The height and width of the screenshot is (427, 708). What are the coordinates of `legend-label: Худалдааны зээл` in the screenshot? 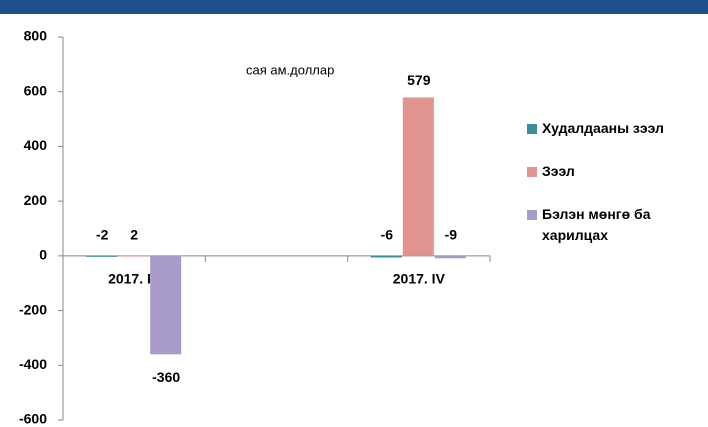 It's located at (603, 128).